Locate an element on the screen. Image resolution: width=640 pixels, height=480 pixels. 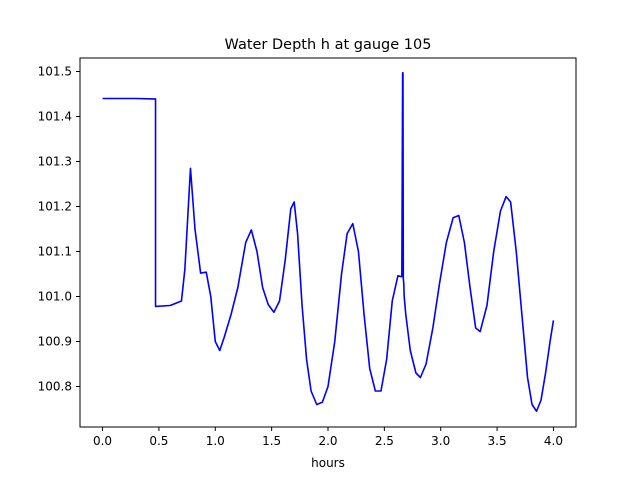
y-tick-label: 100.9 is located at coordinates (55, 342).